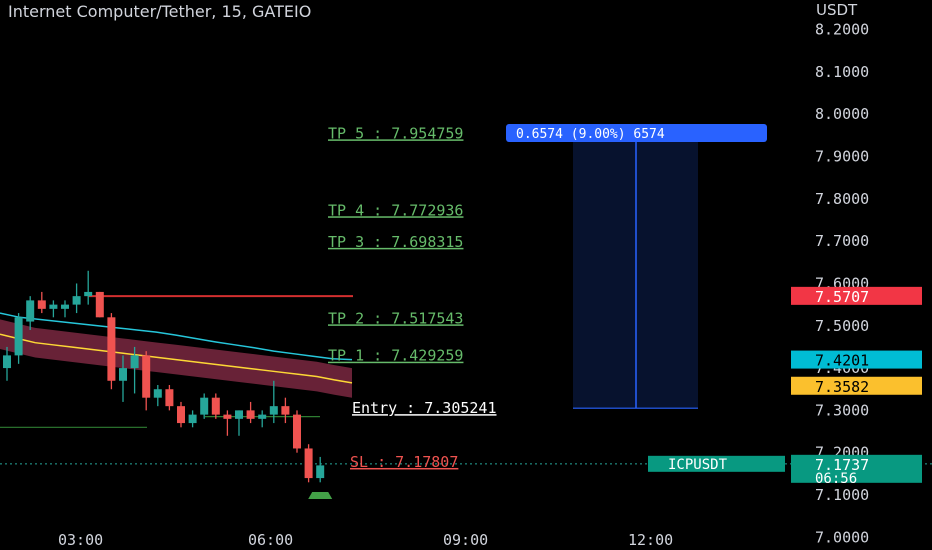 The image size is (932, 550). Describe the element at coordinates (395, 210) in the screenshot. I see `tp4-label: TP 4 : 7.772936` at that location.